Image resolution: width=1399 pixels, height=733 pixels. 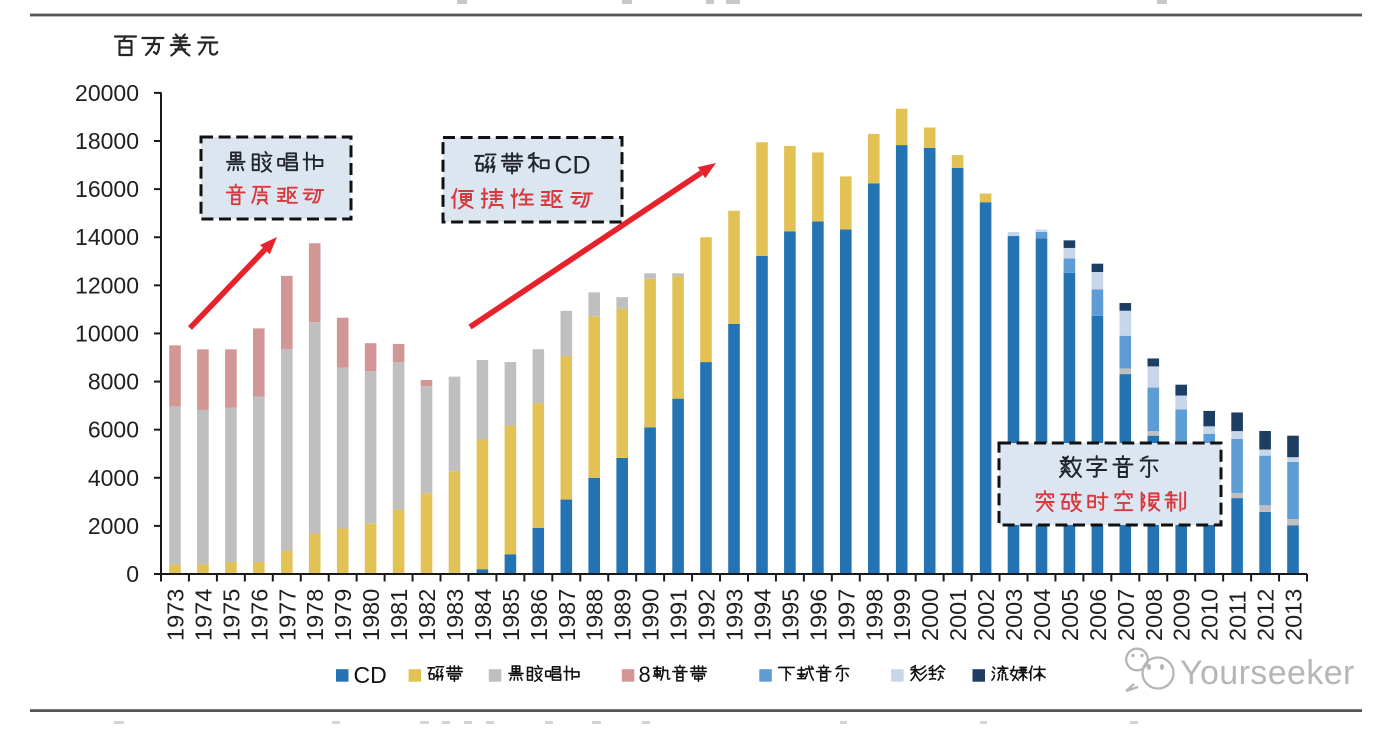 I want to click on svg-text: 1998, so click(x=874, y=615).